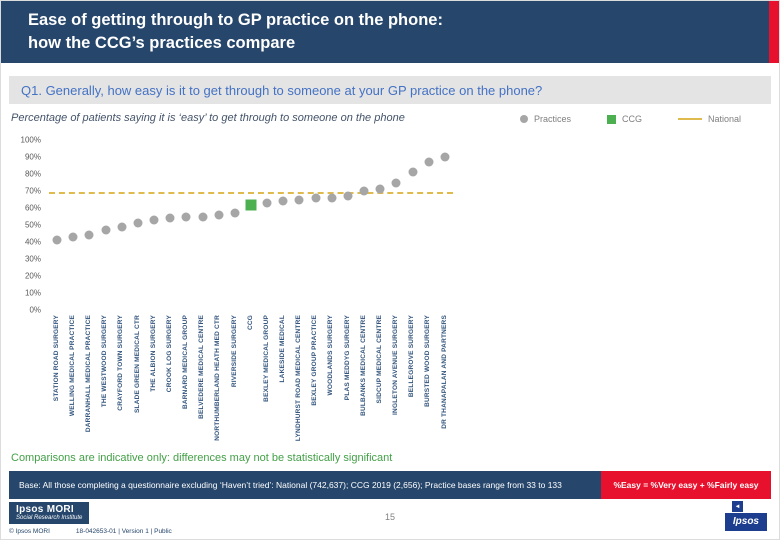 Image resolution: width=780 pixels, height=540 pixels. I want to click on ipsos-mori-logo: Ipsos MORI Social Research Institute, so click(49, 513).